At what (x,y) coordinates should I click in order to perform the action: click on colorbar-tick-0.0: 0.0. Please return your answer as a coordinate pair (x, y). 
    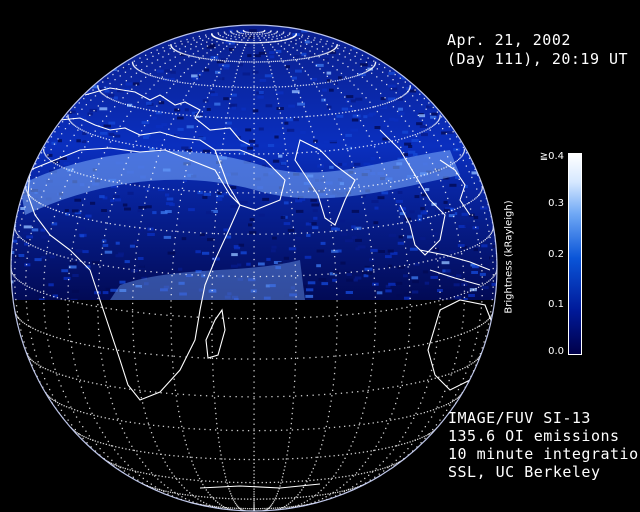
    Looking at the image, I should click on (556, 351).